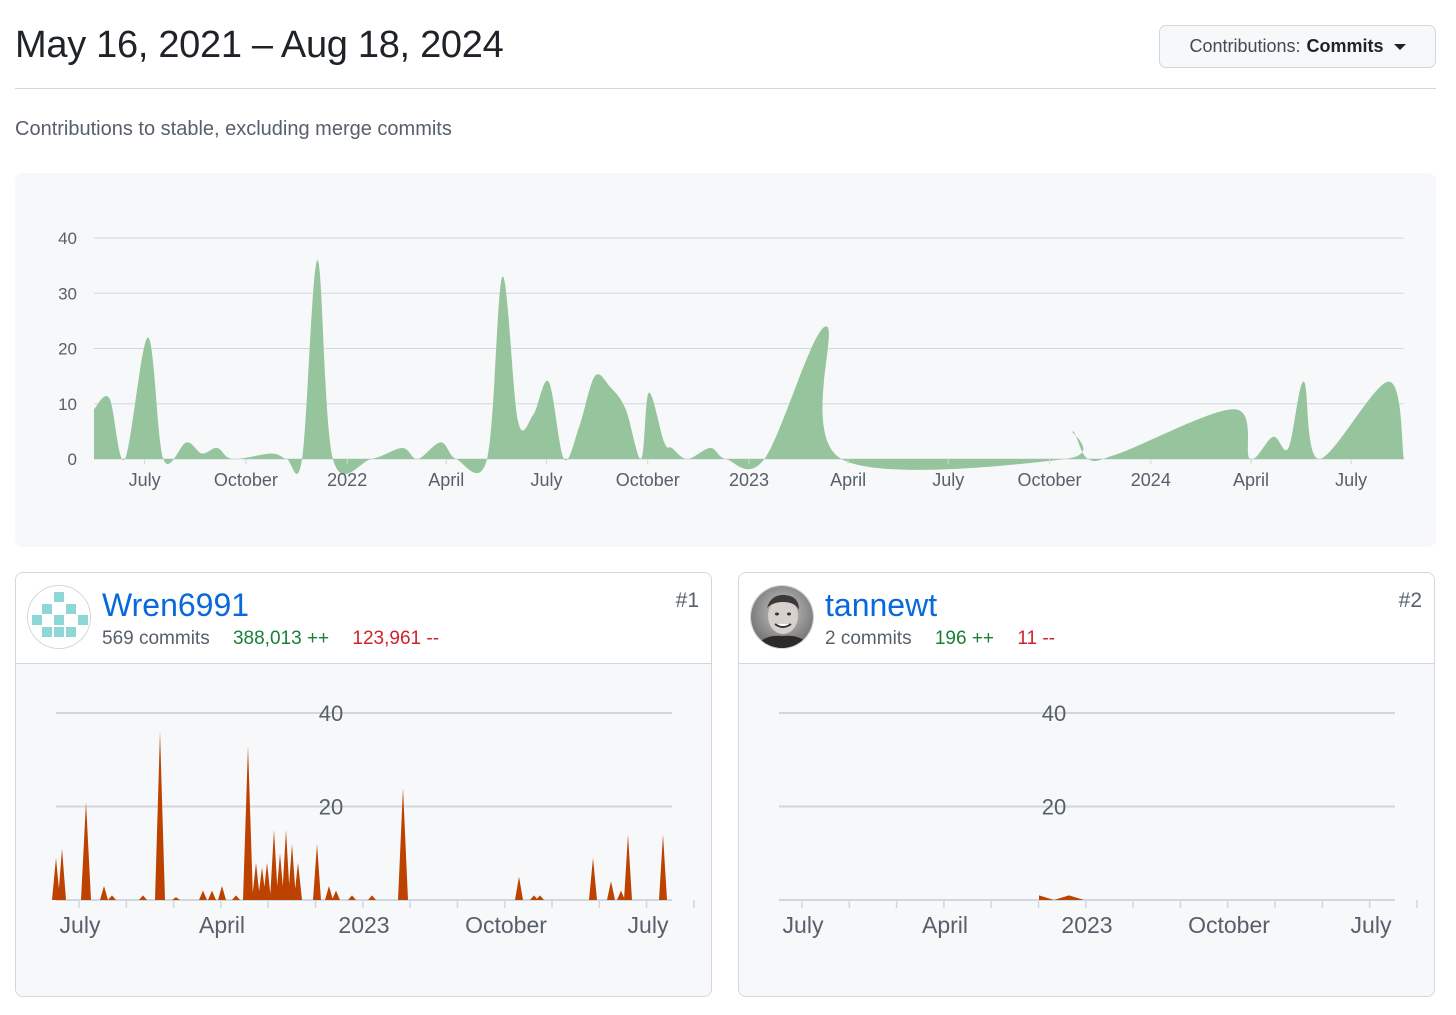 The image size is (1456, 1015). Describe the element at coordinates (1345, 46) in the screenshot. I see `dropdown-value: Commits` at that location.